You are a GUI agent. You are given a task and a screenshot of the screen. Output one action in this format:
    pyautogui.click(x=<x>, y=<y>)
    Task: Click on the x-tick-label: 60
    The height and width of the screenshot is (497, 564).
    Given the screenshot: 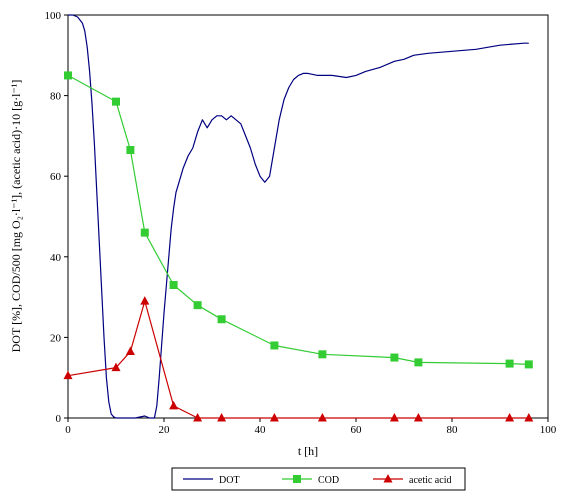 What is the action you would take?
    pyautogui.click(x=357, y=430)
    